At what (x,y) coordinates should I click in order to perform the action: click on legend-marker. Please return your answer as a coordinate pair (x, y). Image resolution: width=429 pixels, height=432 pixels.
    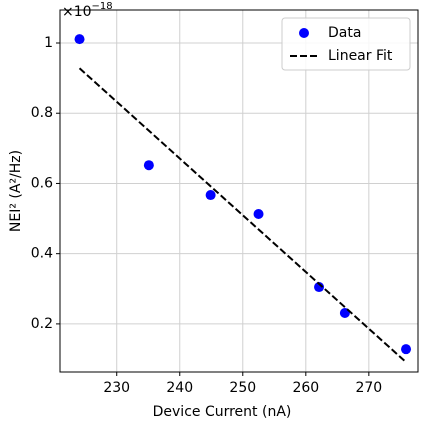
    Looking at the image, I should click on (304, 33).